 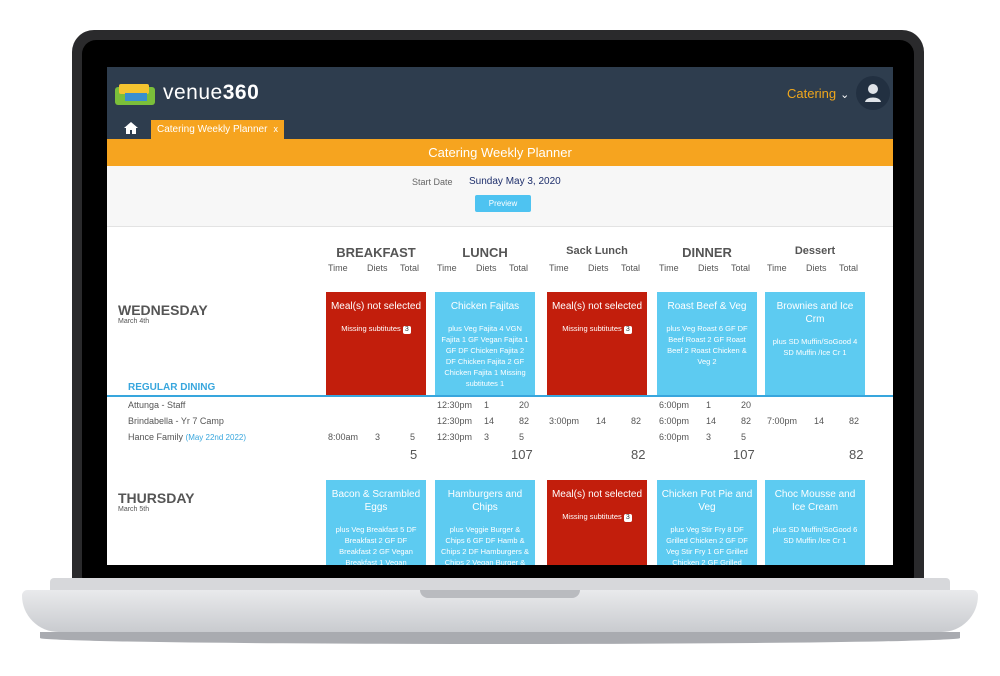 I want to click on cell-dinner-total: 82, so click(x=746, y=421).